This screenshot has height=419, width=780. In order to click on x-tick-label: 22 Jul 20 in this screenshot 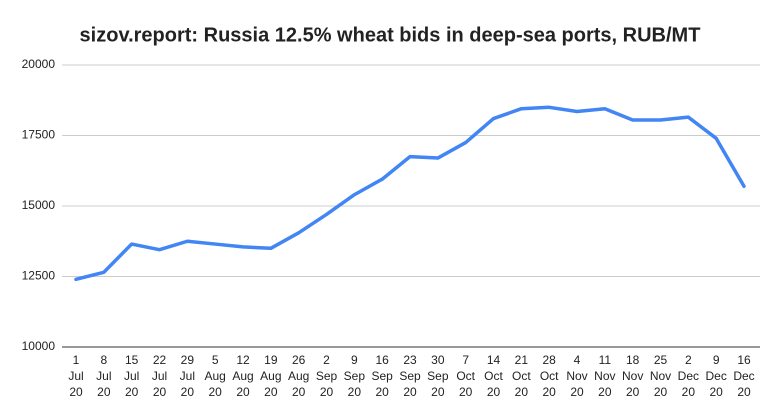, I will do `click(159, 376)`.